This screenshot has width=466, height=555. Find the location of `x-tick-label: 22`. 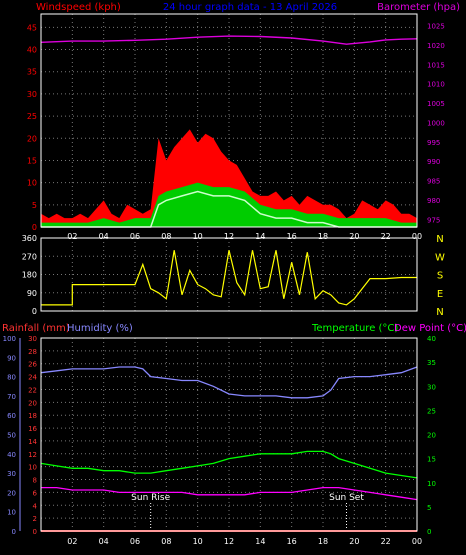

x-tick-label: 22 is located at coordinates (386, 236).